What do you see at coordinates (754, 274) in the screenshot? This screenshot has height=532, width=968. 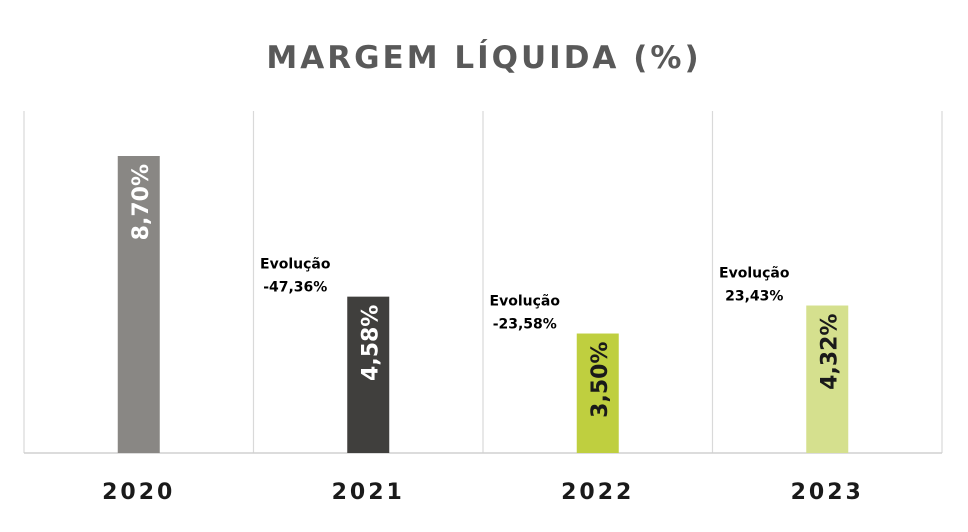 I see `evolution-label-2023: Evolução` at bounding box center [754, 274].